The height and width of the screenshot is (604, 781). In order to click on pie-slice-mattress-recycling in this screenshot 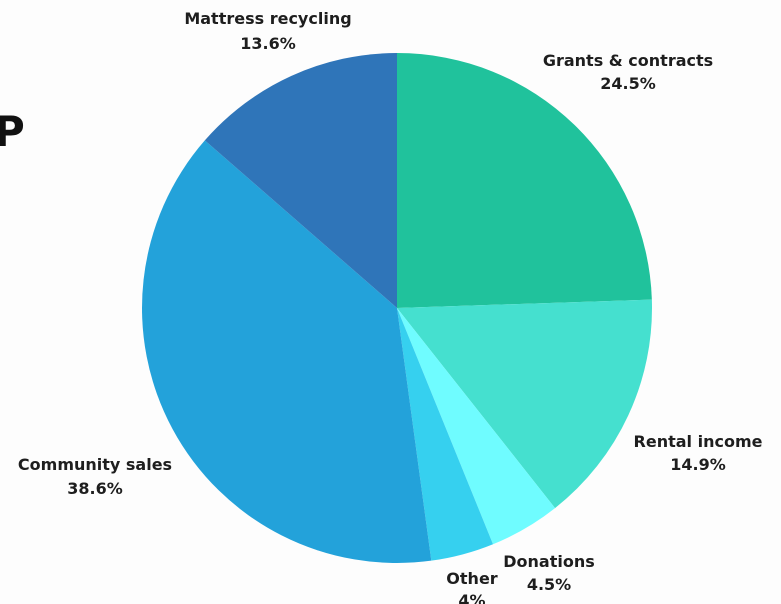, I will do `click(300, 180)`.